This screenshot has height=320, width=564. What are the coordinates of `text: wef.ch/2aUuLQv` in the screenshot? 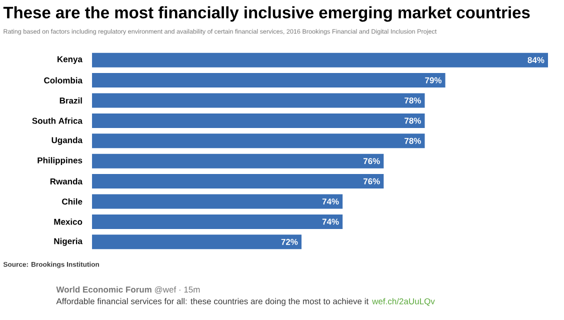 It's located at (403, 302).